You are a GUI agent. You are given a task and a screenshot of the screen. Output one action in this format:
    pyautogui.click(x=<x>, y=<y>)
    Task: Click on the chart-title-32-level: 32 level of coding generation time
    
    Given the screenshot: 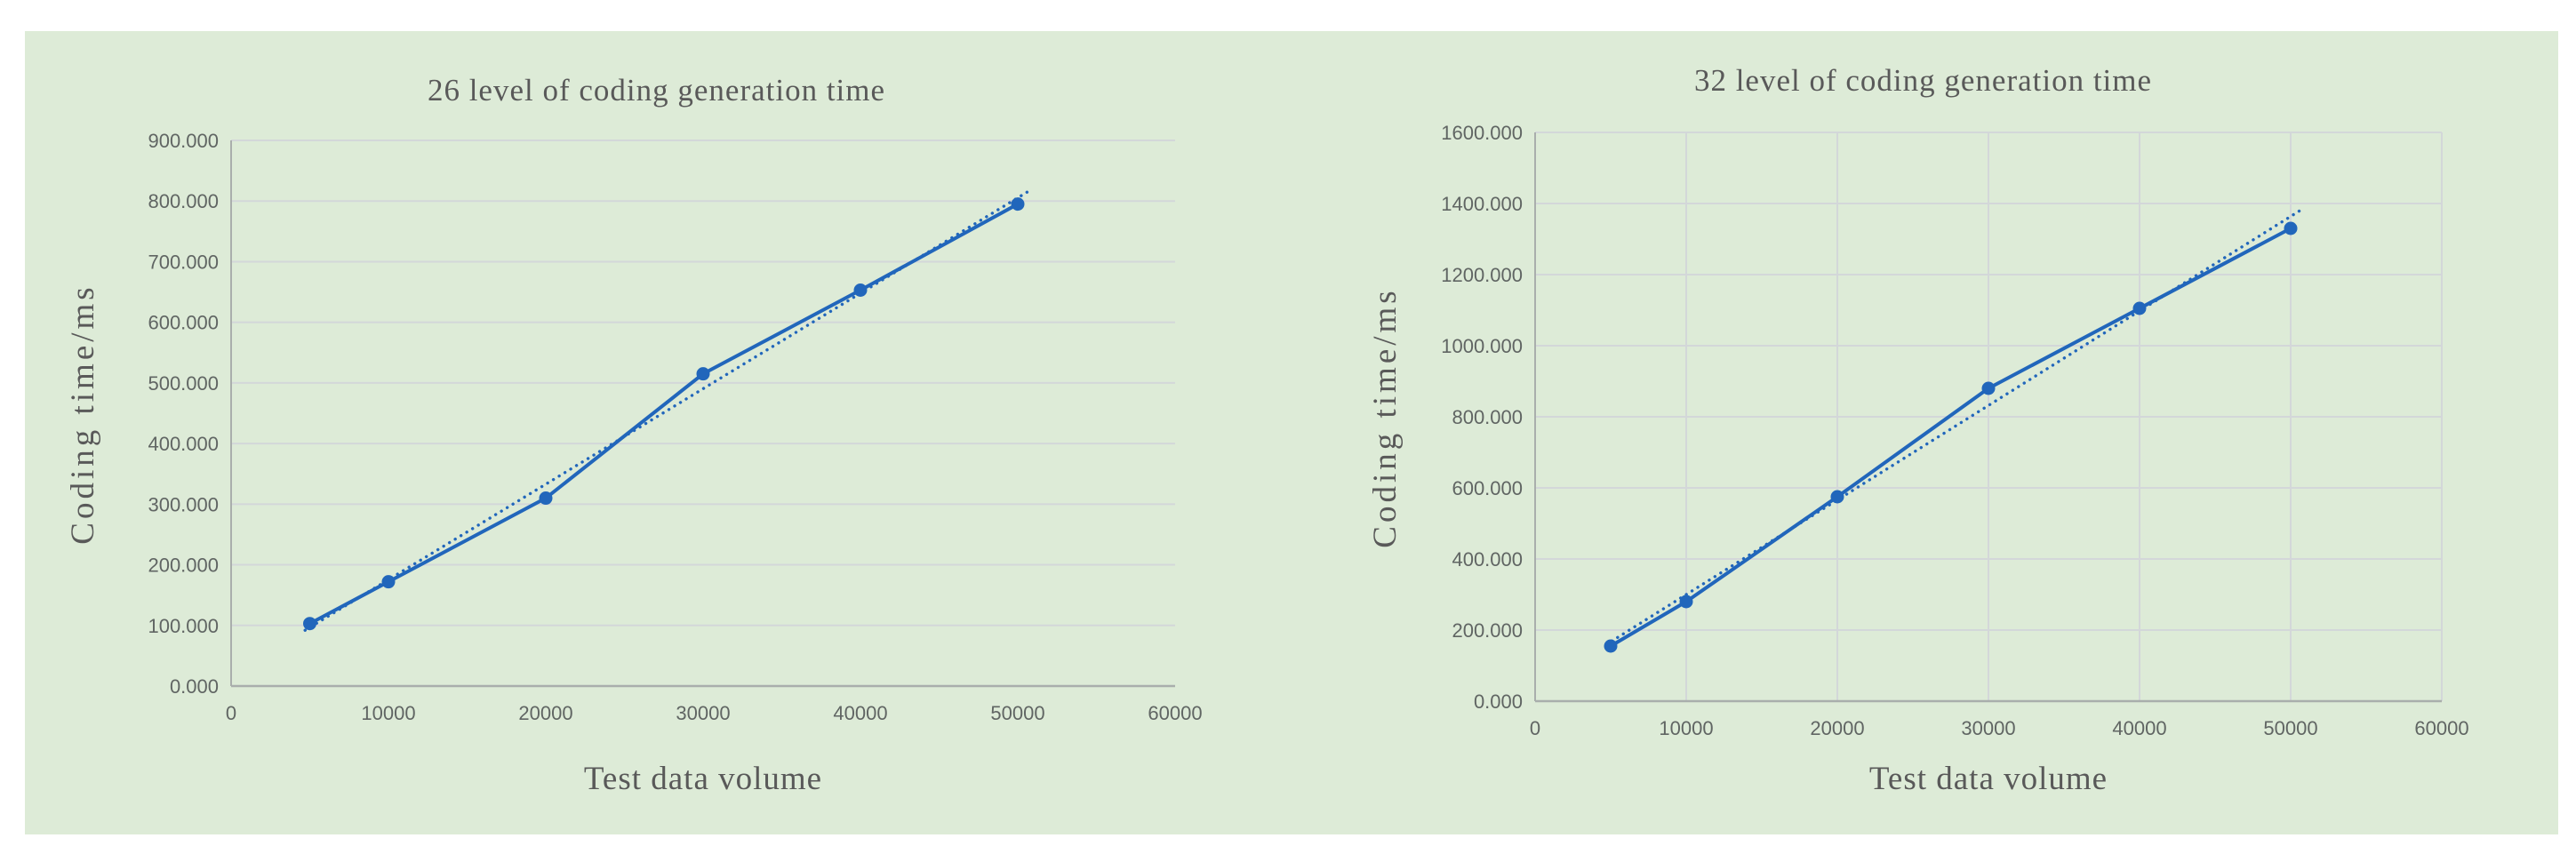 What is the action you would take?
    pyautogui.click(x=1923, y=80)
    